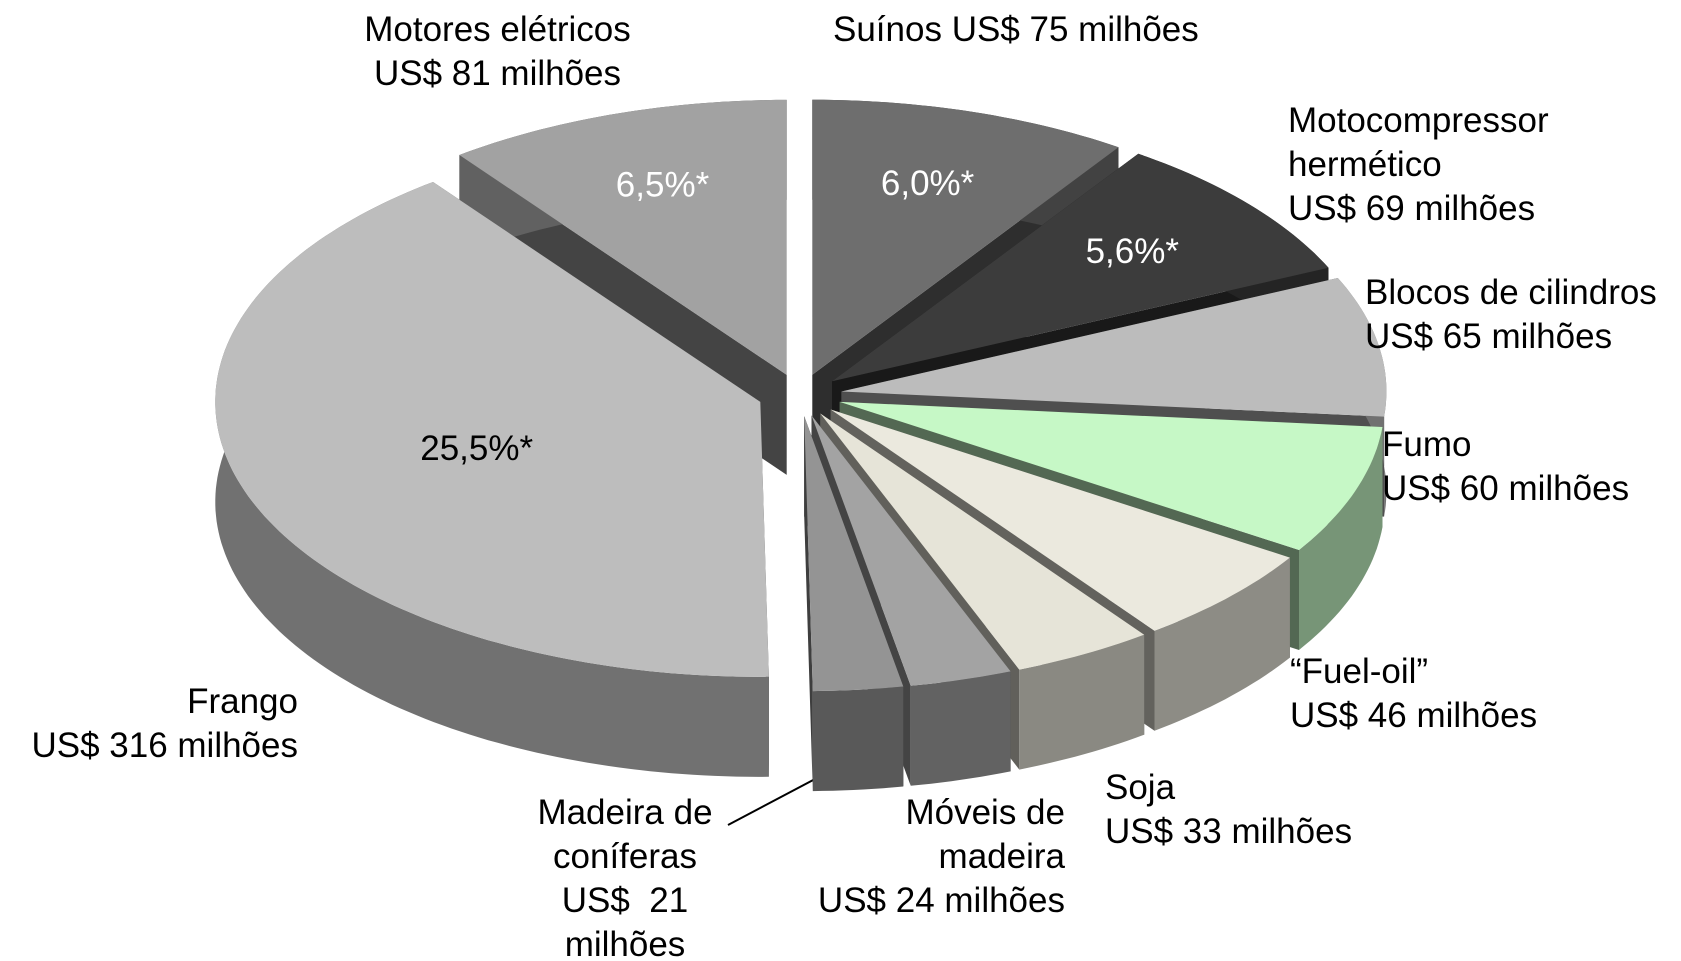  I want to click on category-label: Soja, so click(1140, 787).